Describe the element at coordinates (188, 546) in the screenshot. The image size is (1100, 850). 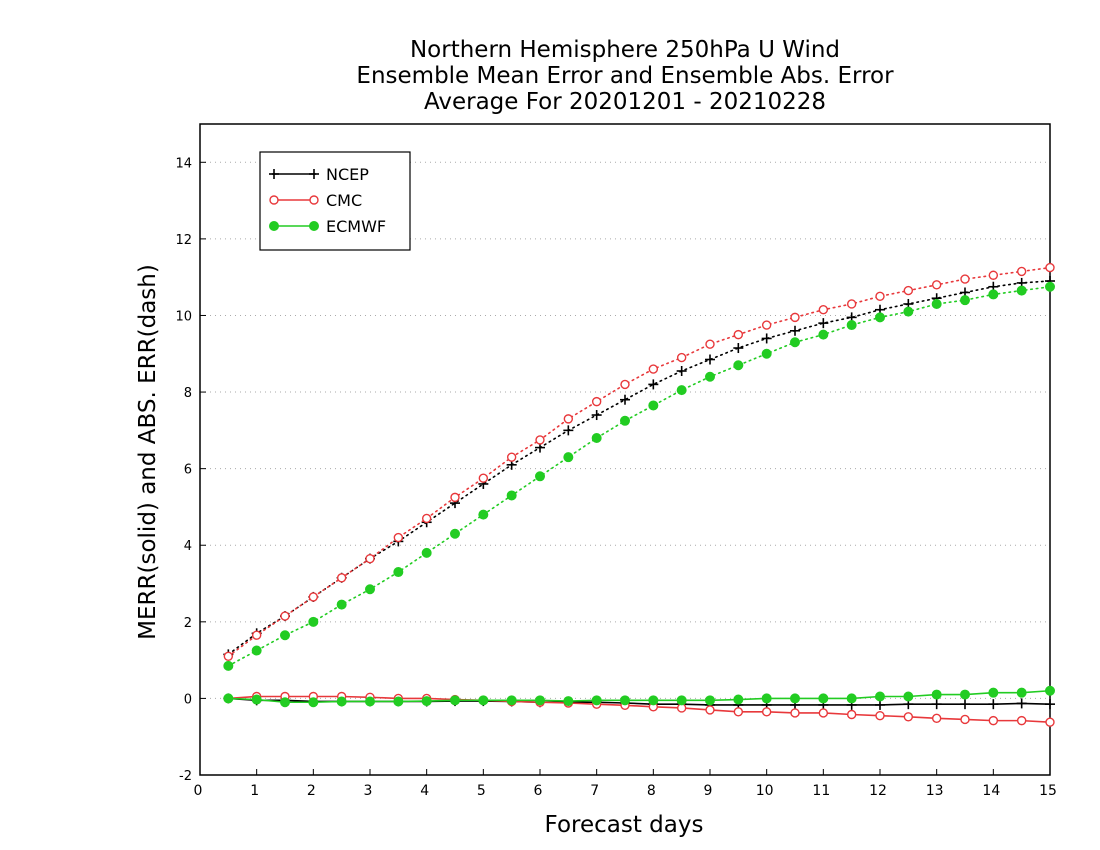
I see `y-tick-label: 4` at that location.